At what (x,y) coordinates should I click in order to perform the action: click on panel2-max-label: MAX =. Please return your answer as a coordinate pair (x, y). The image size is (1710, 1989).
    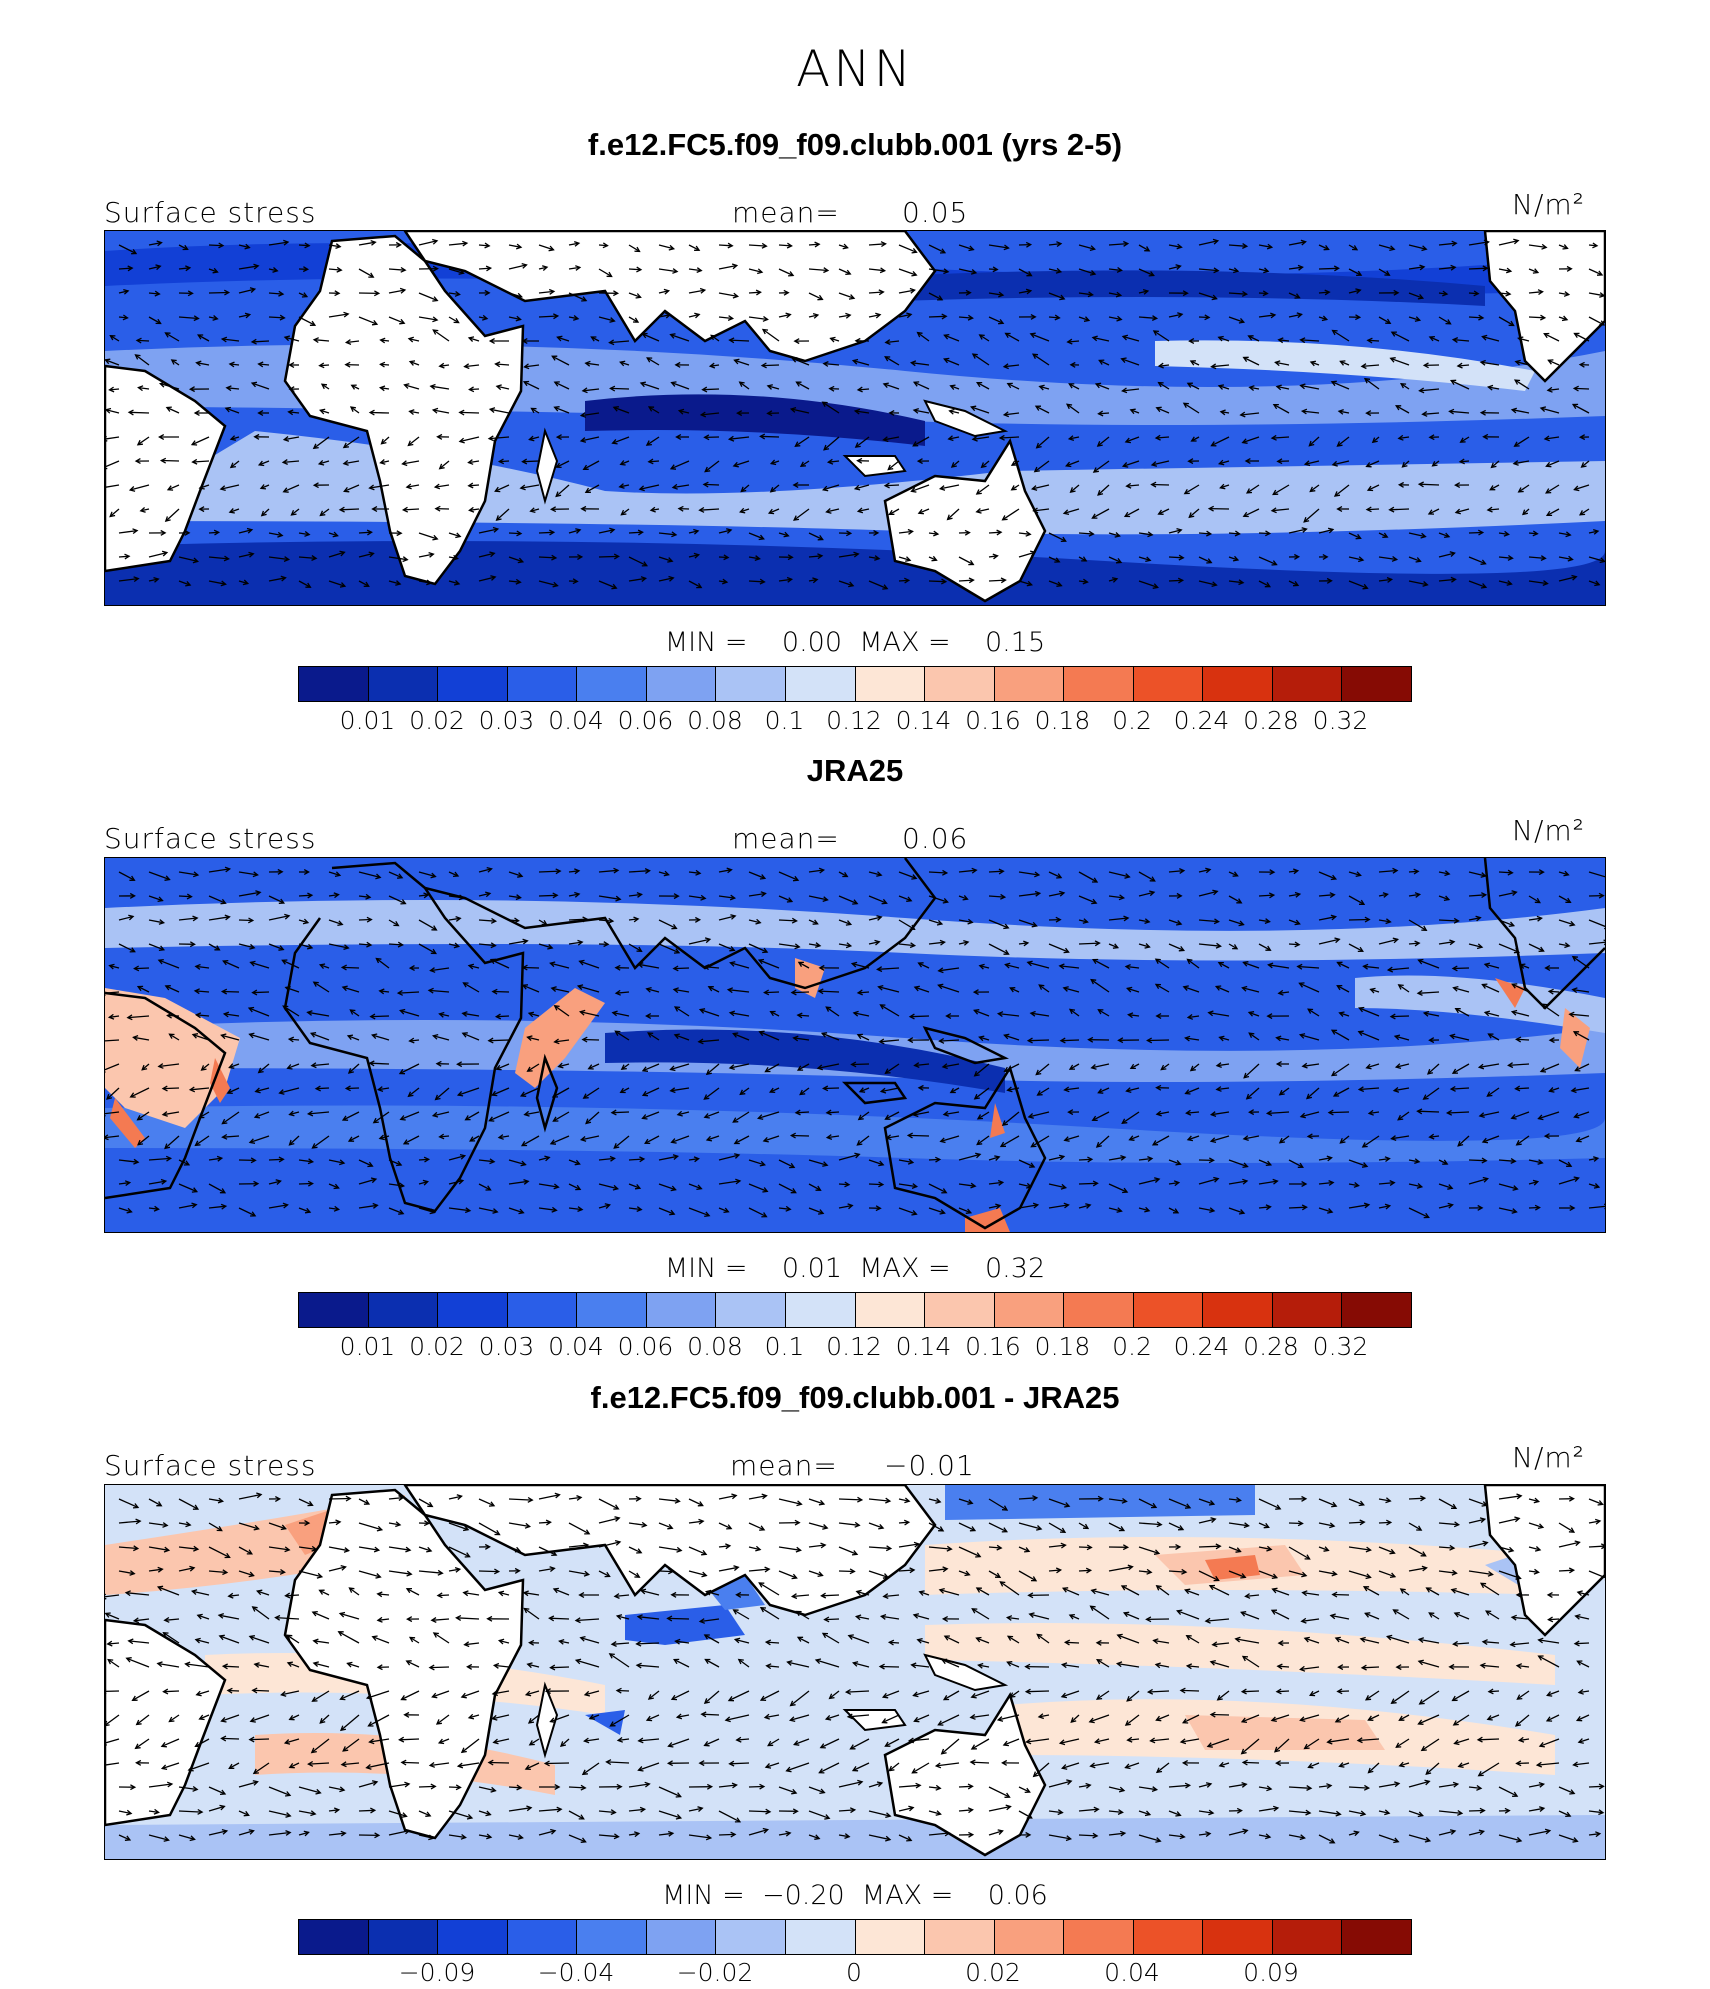
    Looking at the image, I should click on (905, 1268).